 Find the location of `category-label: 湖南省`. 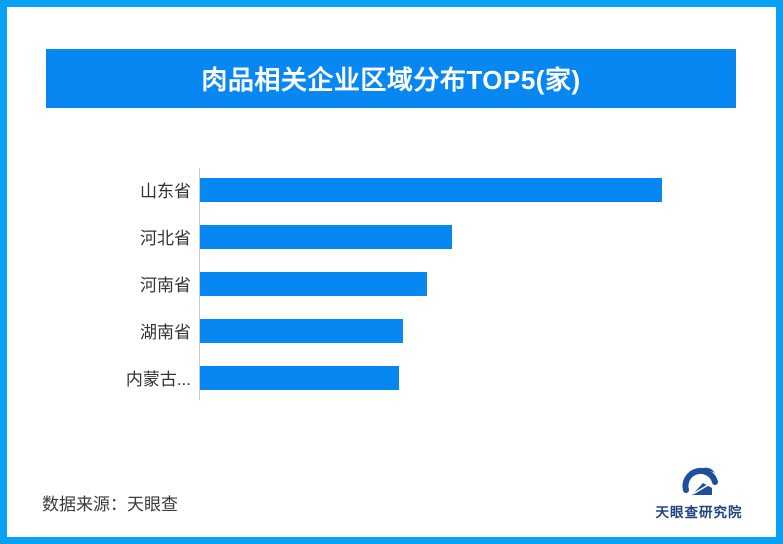

category-label: 湖南省 is located at coordinates (165, 332).